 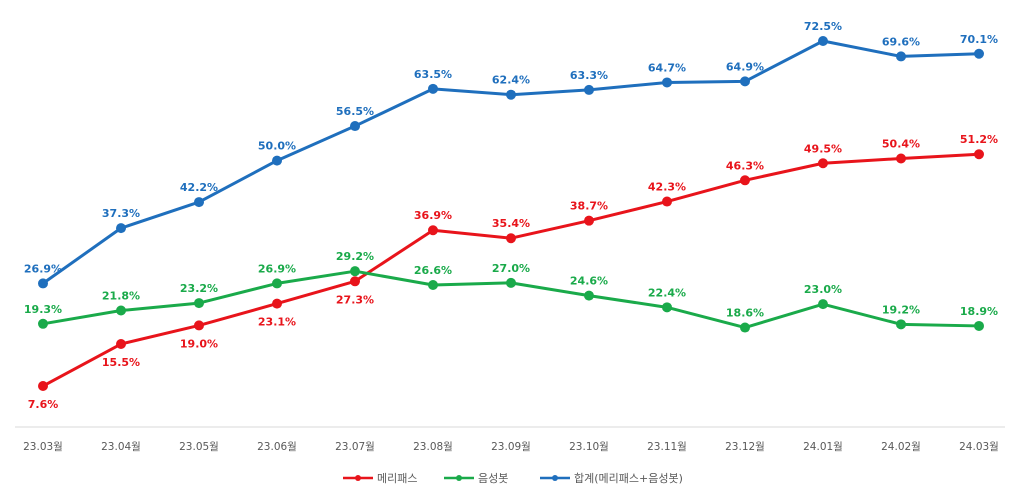 What do you see at coordinates (745, 313) in the screenshot?
I see `data-label: 18.6%` at bounding box center [745, 313].